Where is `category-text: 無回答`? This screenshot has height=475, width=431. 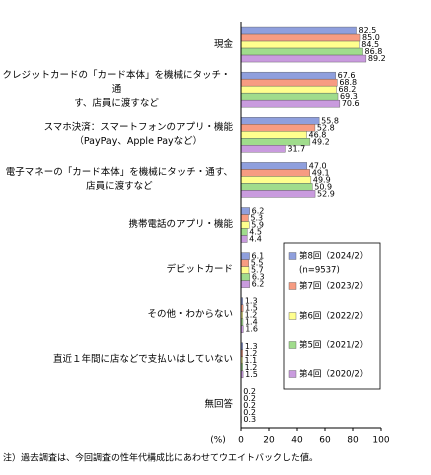
category-text: 無回答 is located at coordinates (218, 405).